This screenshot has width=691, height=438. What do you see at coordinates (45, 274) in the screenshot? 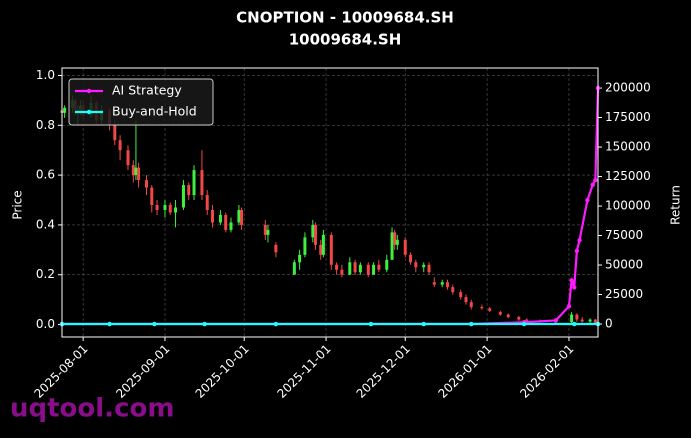
I see `y-tick-label: 0.2` at bounding box center [45, 274].